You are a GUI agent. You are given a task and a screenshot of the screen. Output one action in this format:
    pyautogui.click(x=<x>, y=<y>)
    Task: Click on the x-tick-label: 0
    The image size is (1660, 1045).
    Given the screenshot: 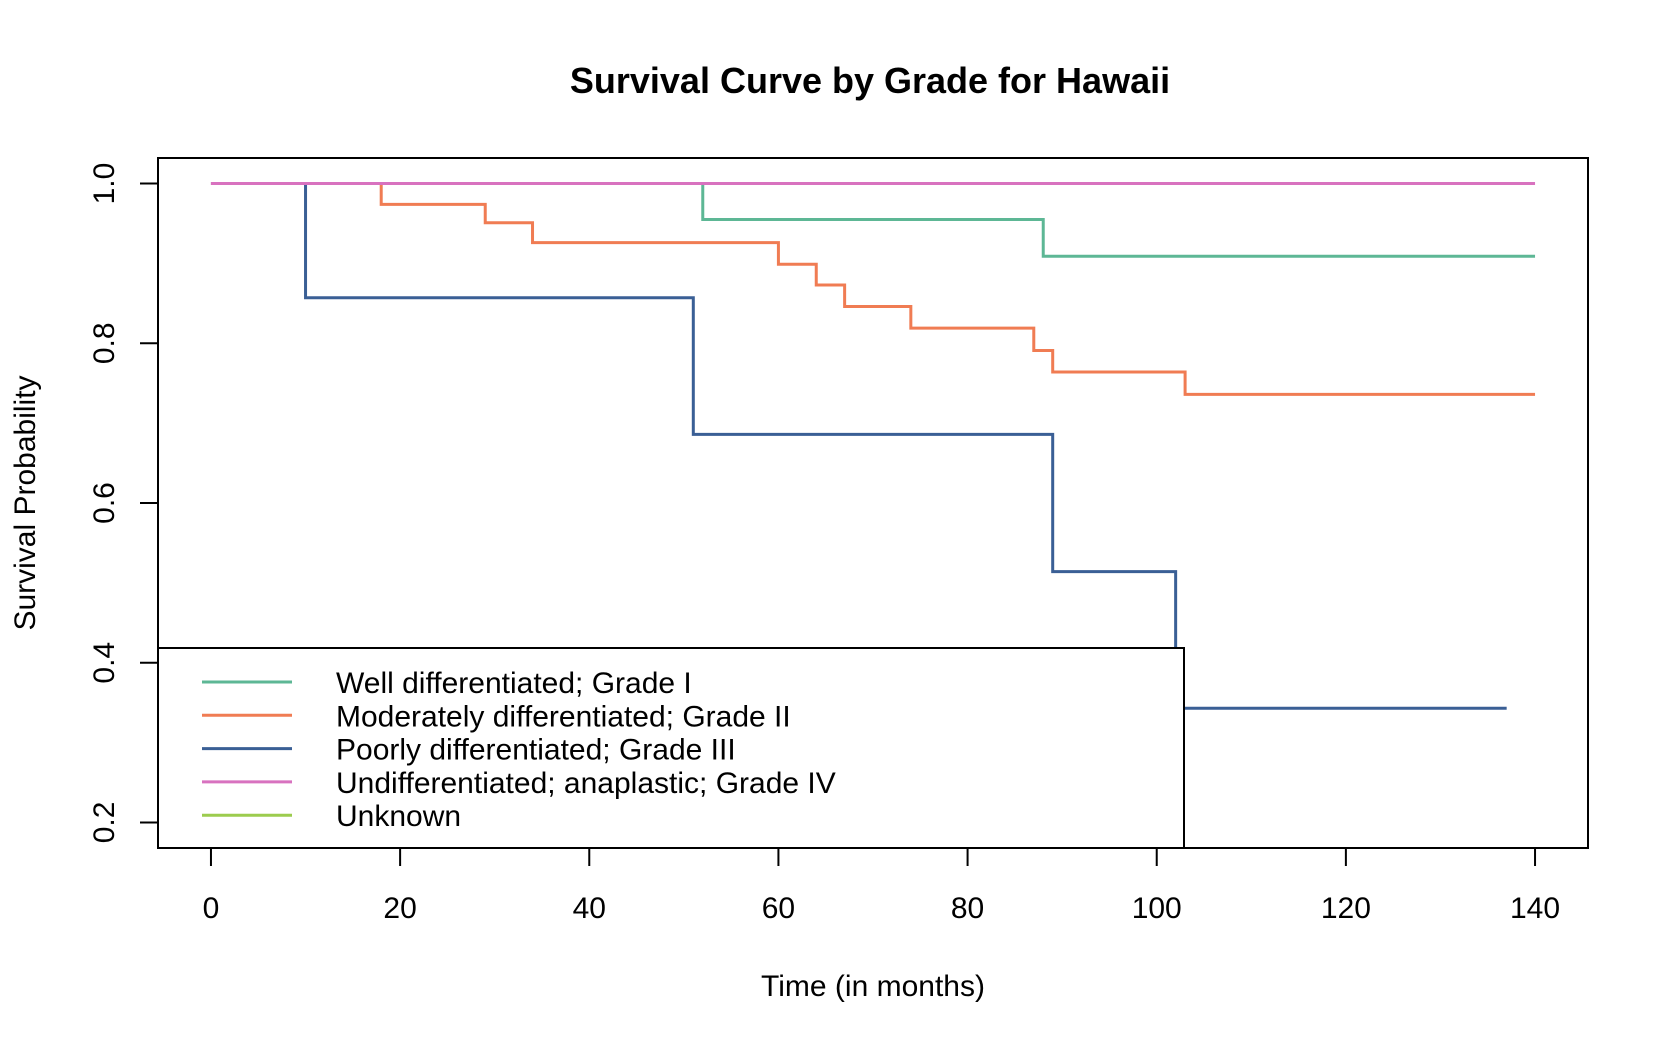 What is the action you would take?
    pyautogui.click(x=211, y=908)
    